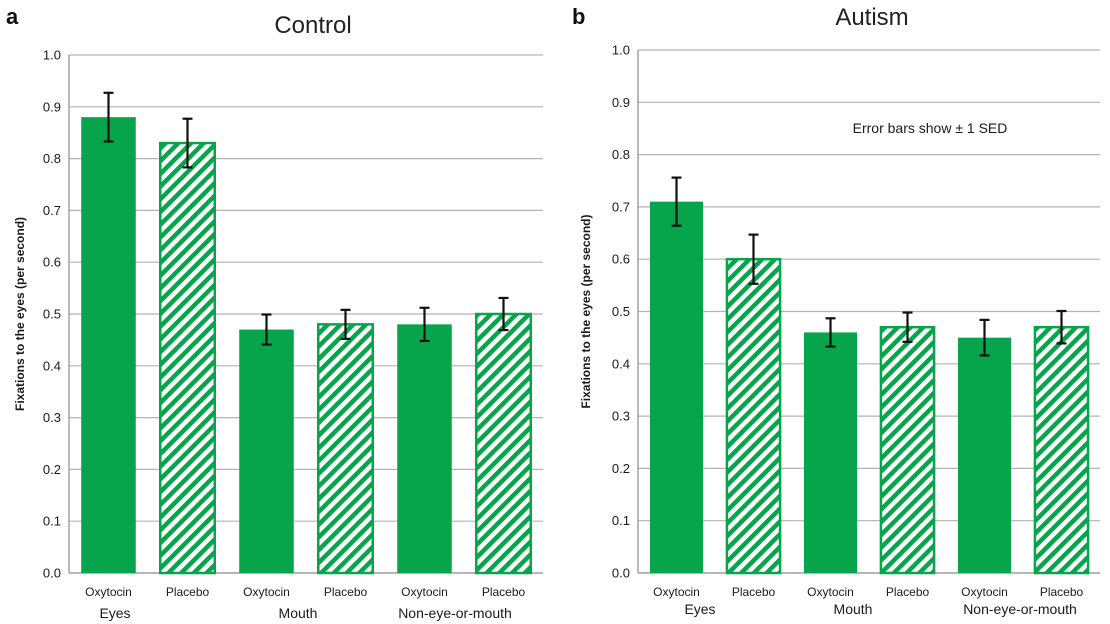 The image size is (1110, 624). Describe the element at coordinates (930, 128) in the screenshot. I see `error-bar-note: Error bars show ± 1 SED` at that location.